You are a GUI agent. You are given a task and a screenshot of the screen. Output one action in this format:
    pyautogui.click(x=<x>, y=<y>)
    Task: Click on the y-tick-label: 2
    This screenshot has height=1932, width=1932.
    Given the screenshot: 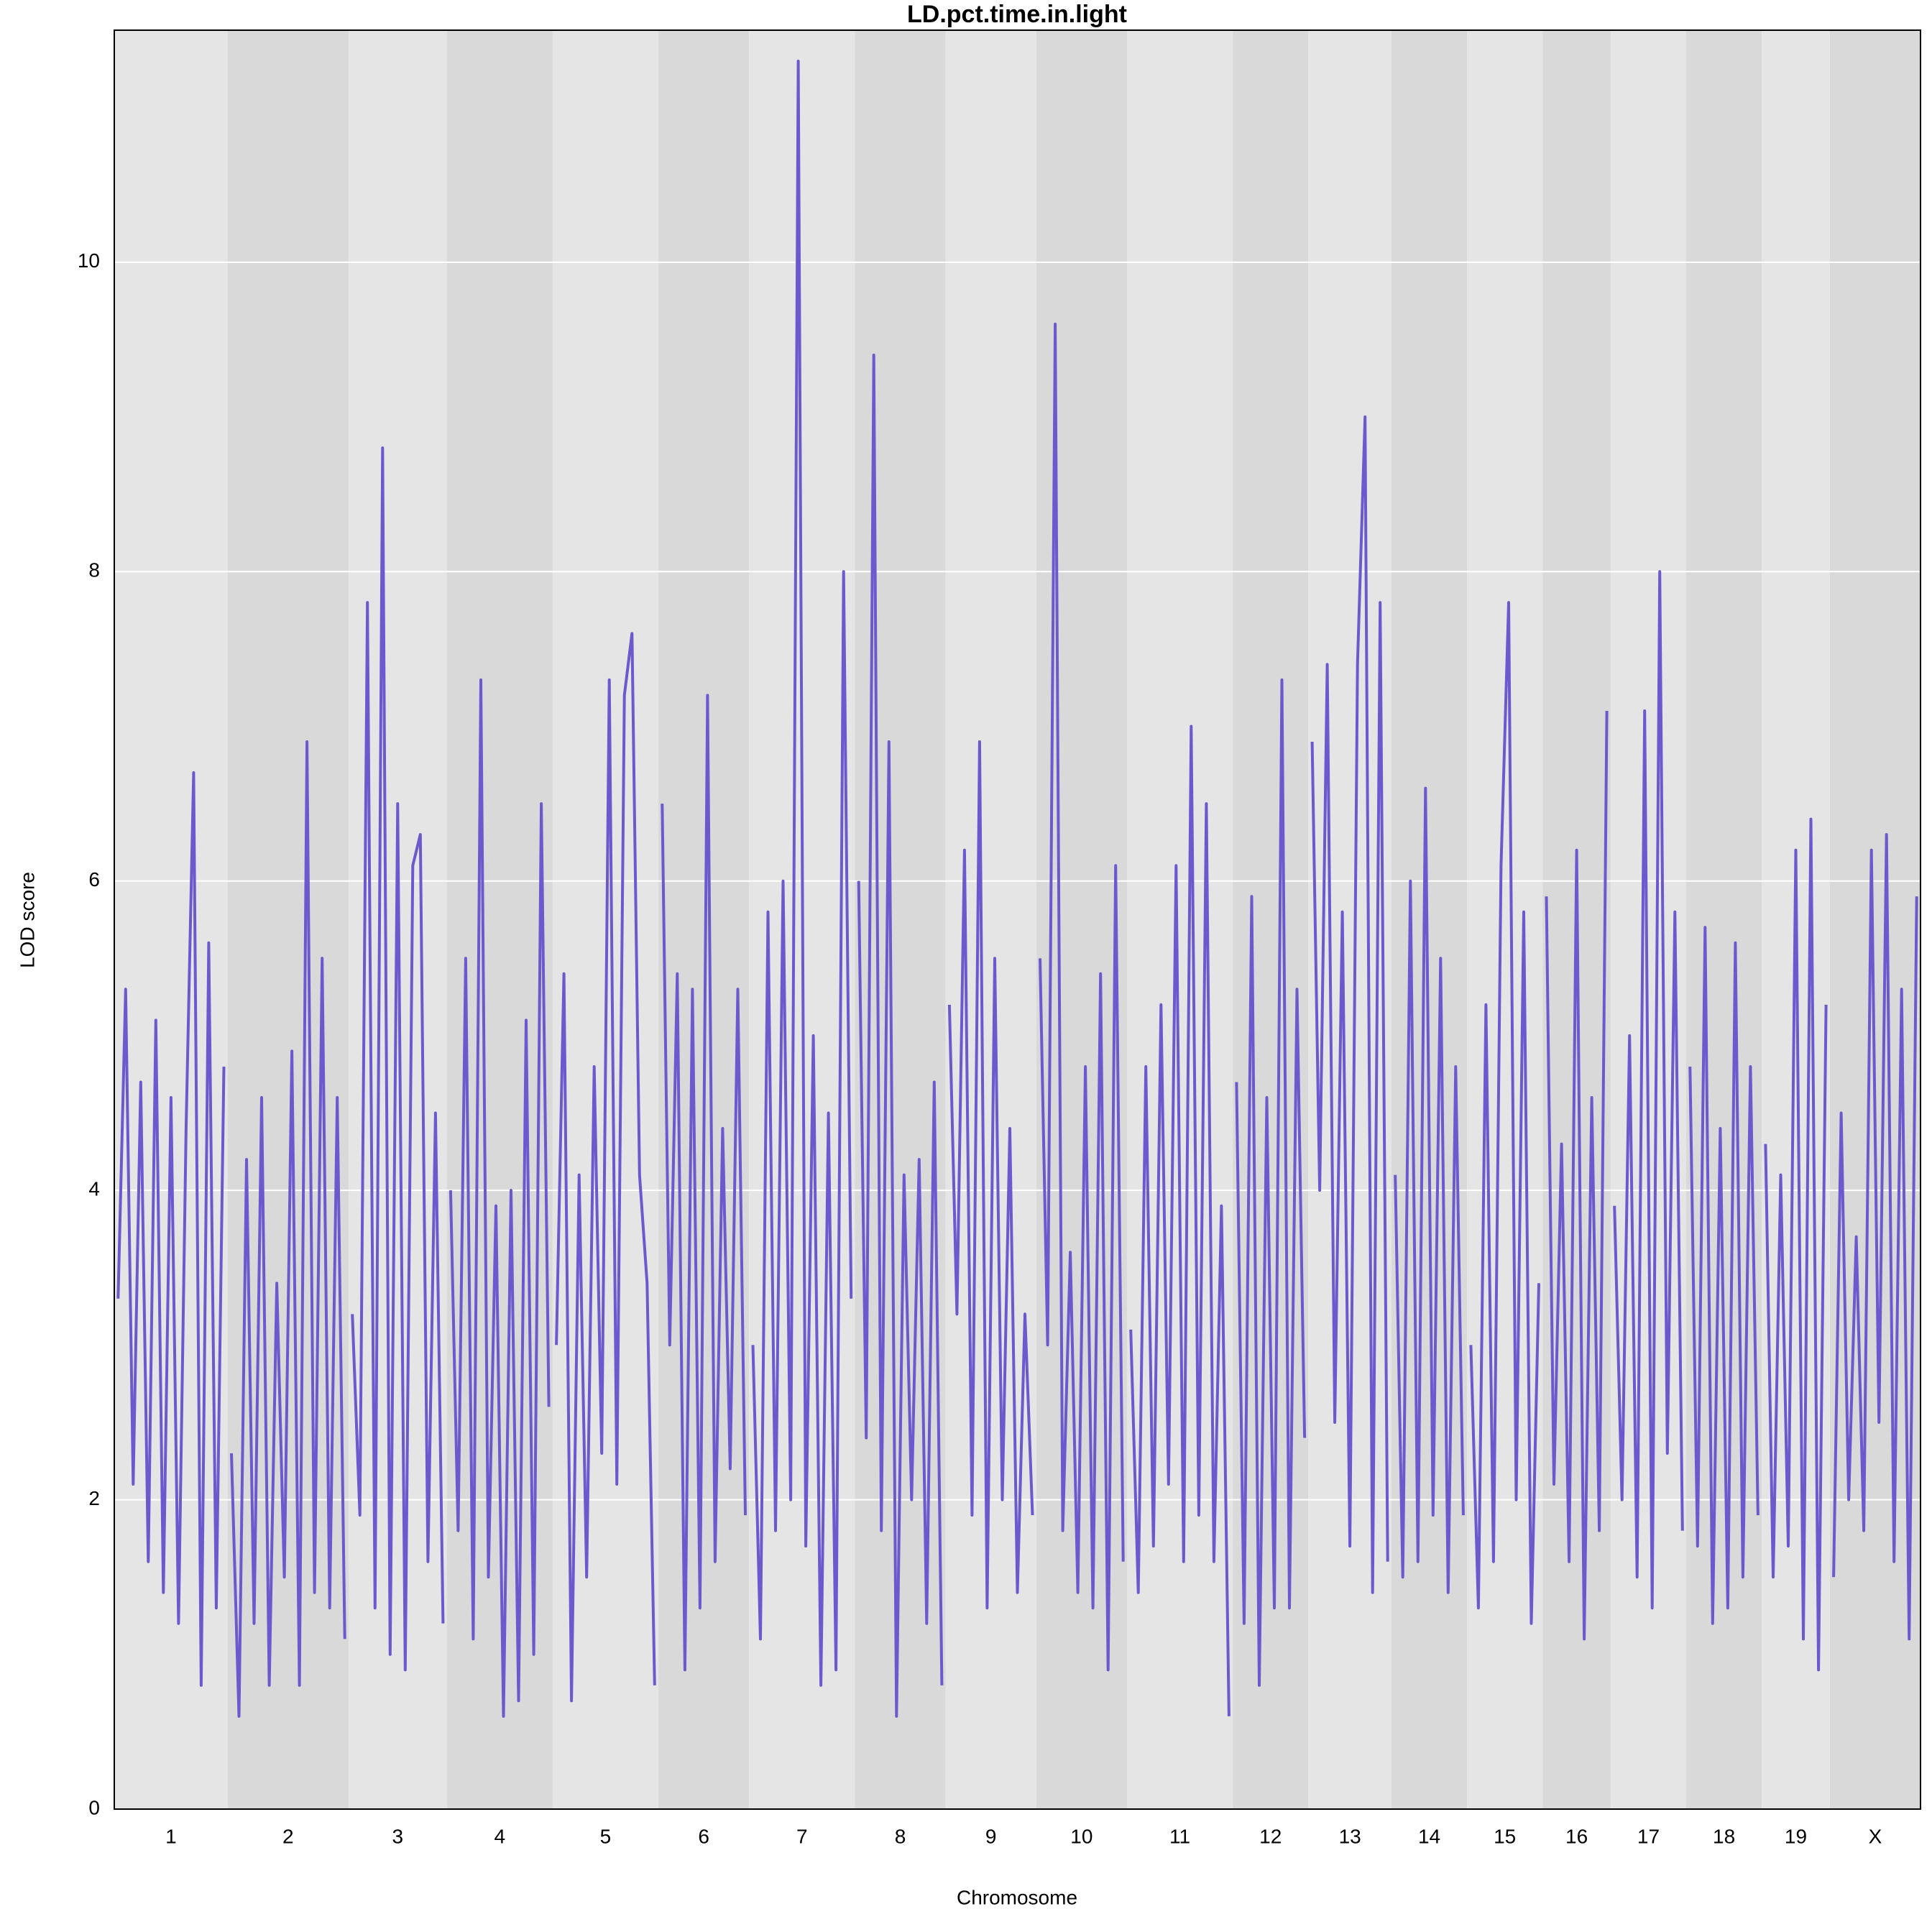 What is the action you would take?
    pyautogui.click(x=94, y=1498)
    